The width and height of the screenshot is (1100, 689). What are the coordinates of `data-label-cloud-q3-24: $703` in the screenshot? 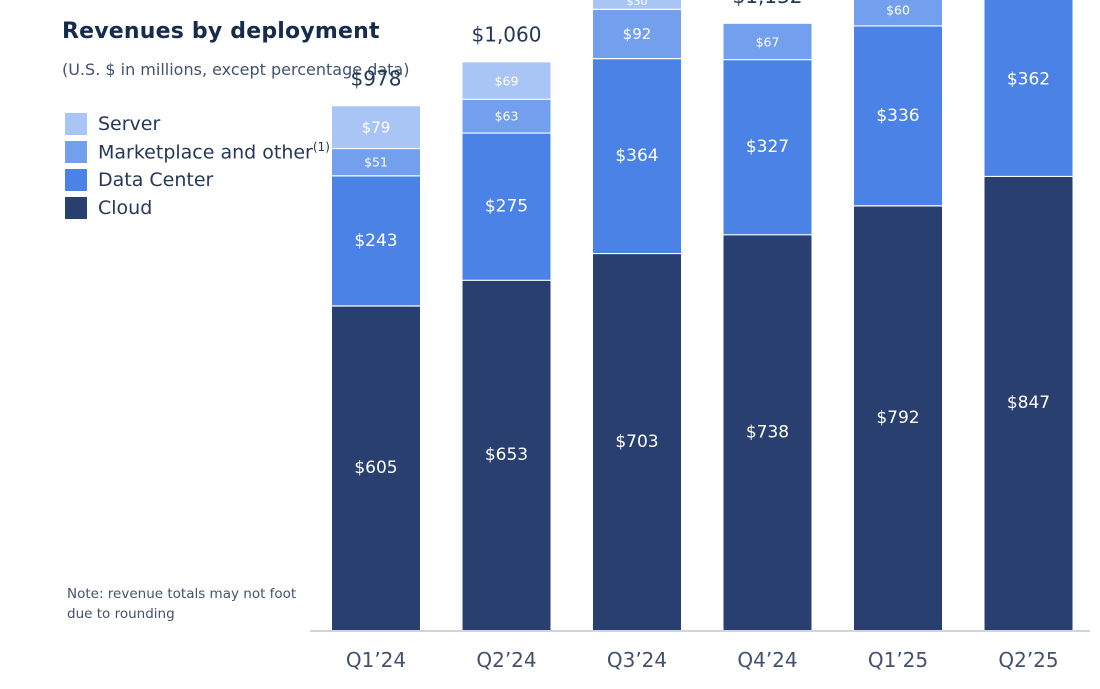 It's located at (636, 442).